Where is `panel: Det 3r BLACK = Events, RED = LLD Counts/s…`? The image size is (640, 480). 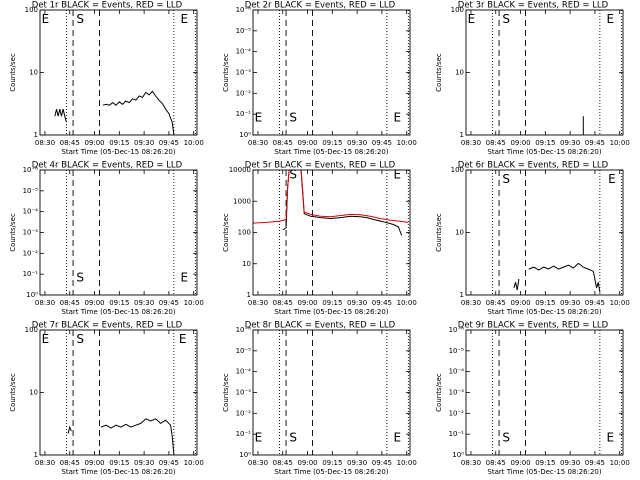 panel: Det 3r BLACK = Events, RED = LLD Counts/s… is located at coordinates (532, 79).